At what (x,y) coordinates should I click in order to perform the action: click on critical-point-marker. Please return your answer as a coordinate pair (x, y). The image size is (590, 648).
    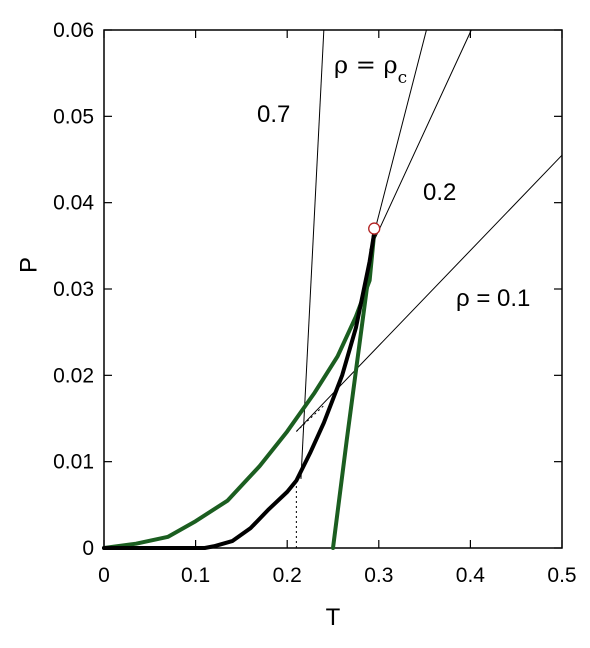
    Looking at the image, I should click on (374, 228).